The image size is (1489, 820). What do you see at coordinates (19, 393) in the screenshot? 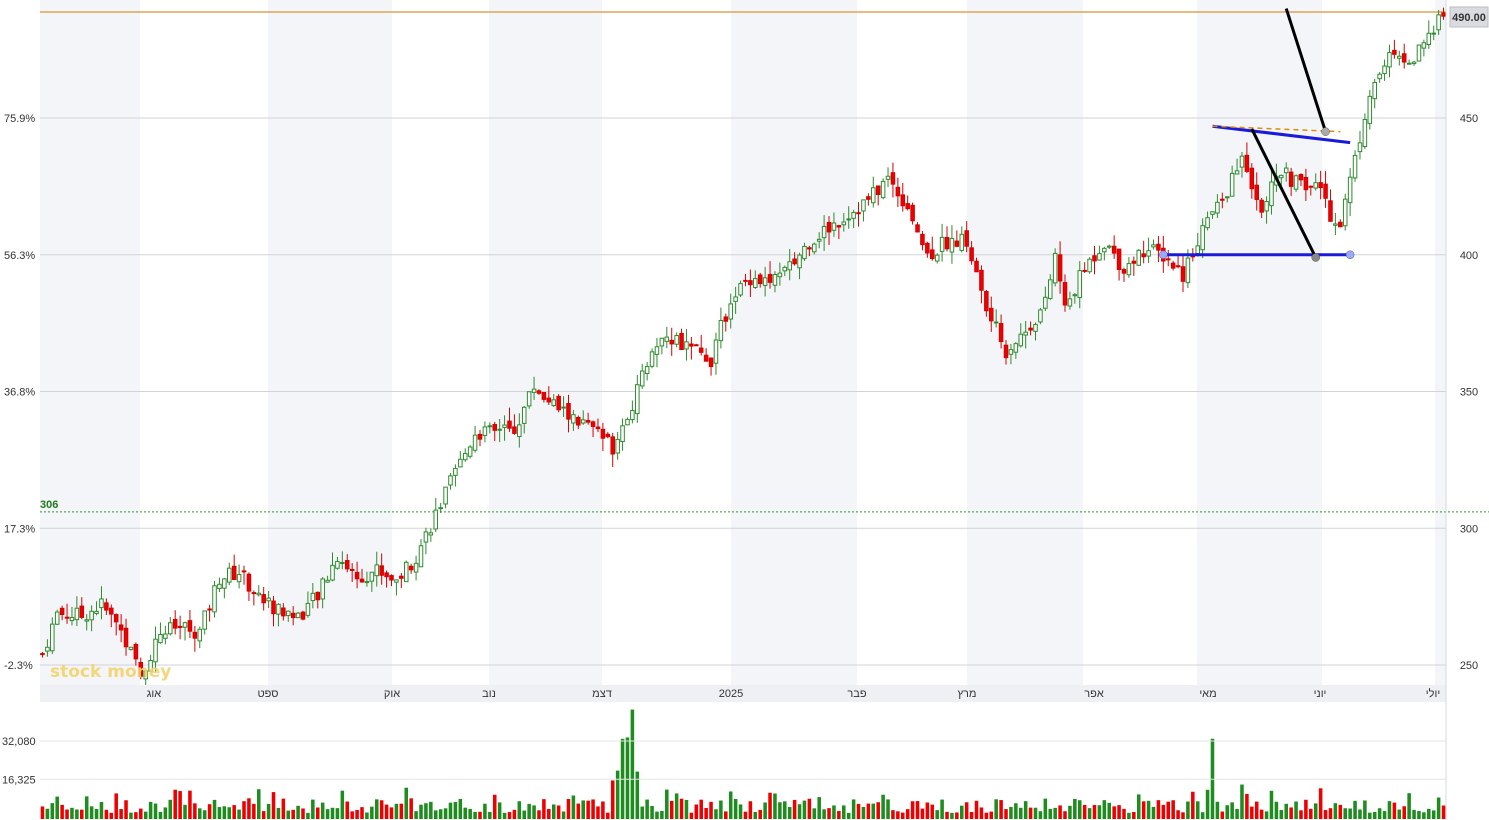
I see `percent-axis-label: 36.8%` at bounding box center [19, 393].